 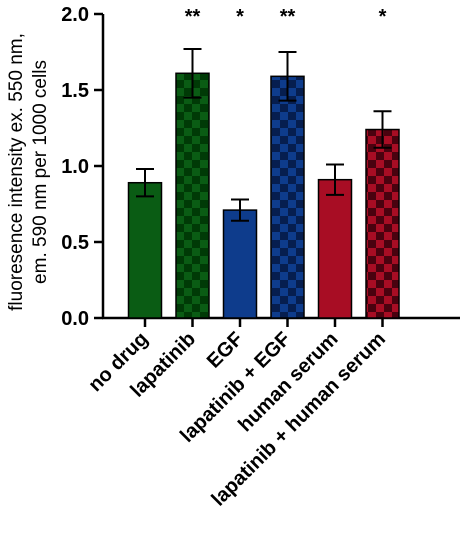 What do you see at coordinates (40, 172) in the screenshot?
I see `y-axis-title-line2: em. 590 nm per 1000 cells` at bounding box center [40, 172].